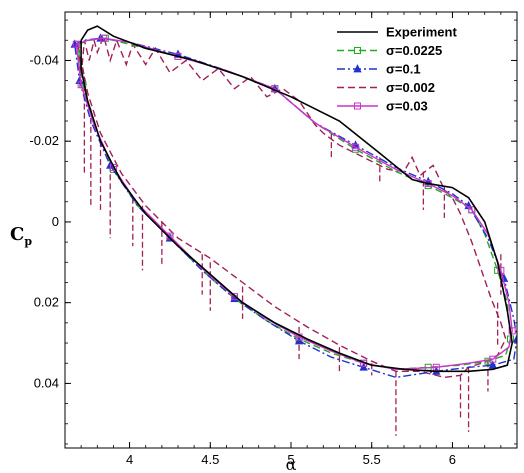  I want to click on y-axis-label-subscript: p, so click(28, 241).